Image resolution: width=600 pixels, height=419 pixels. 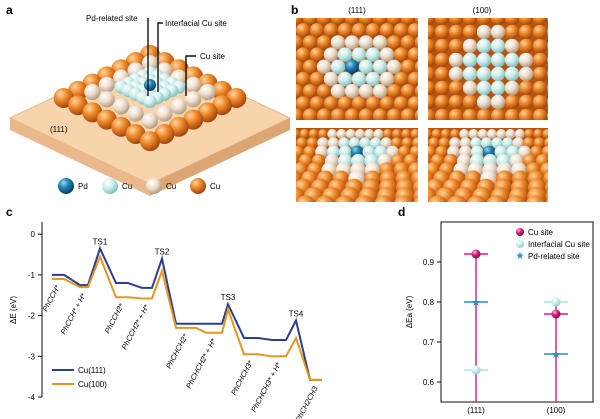 What do you see at coordinates (198, 186) in the screenshot?
I see `legend-cu-outer-atom` at bounding box center [198, 186].